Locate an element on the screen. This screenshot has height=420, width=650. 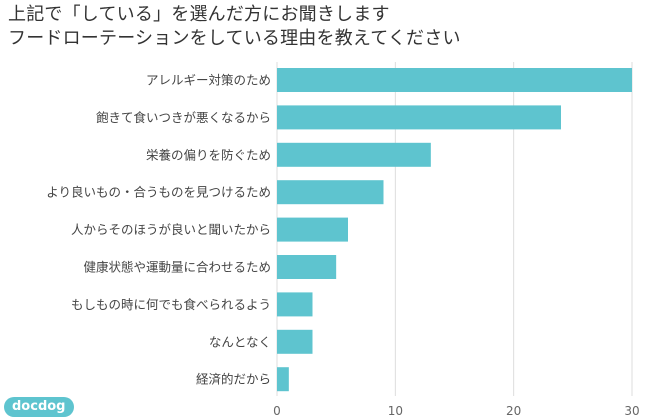
x-tick-label-20: 20 is located at coordinates (513, 411).